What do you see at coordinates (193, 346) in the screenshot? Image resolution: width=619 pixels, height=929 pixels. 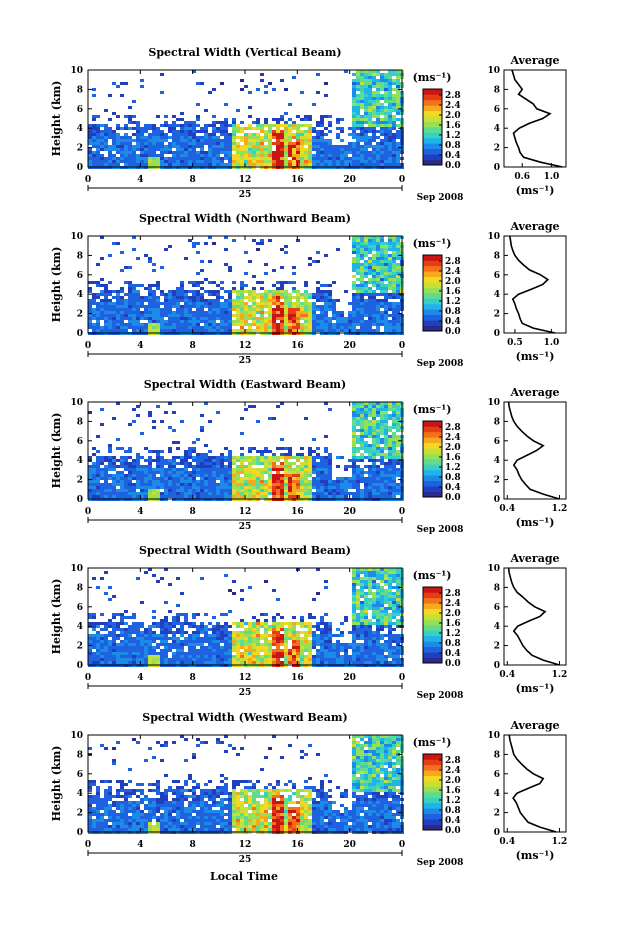 I see `x-tick-label: 8` at bounding box center [193, 346].